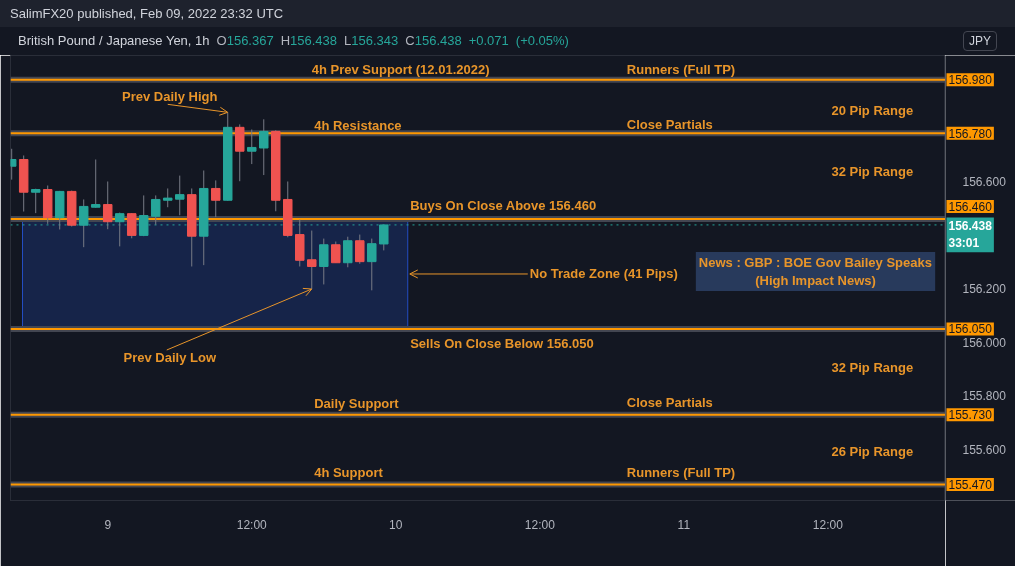 This screenshot has width=1019, height=566. What do you see at coordinates (872, 451) in the screenshot?
I see `annotation: 26 Pip Range` at bounding box center [872, 451].